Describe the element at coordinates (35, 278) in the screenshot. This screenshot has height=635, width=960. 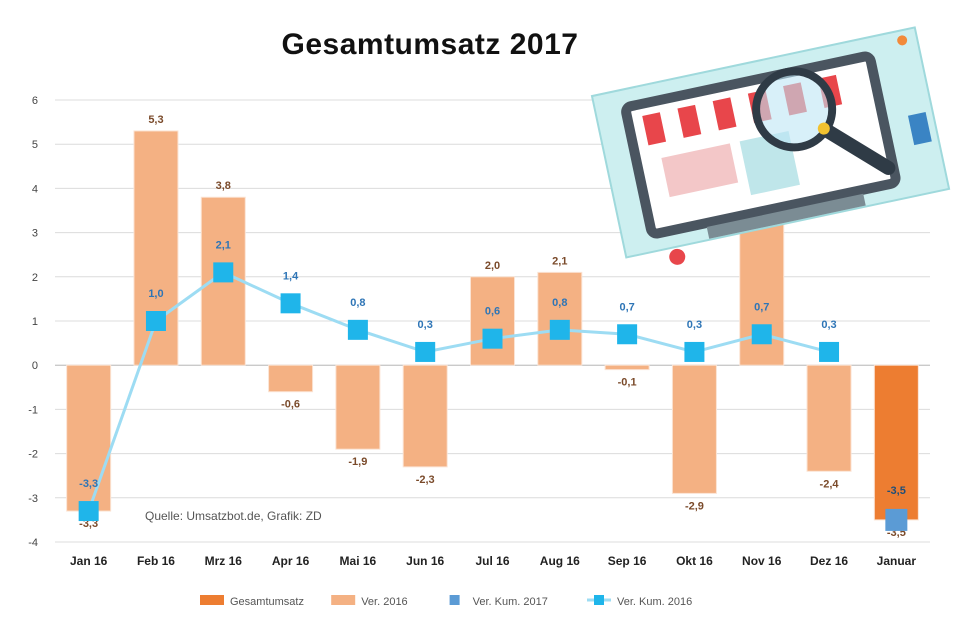
I see `y-tick-label: 2` at that location.